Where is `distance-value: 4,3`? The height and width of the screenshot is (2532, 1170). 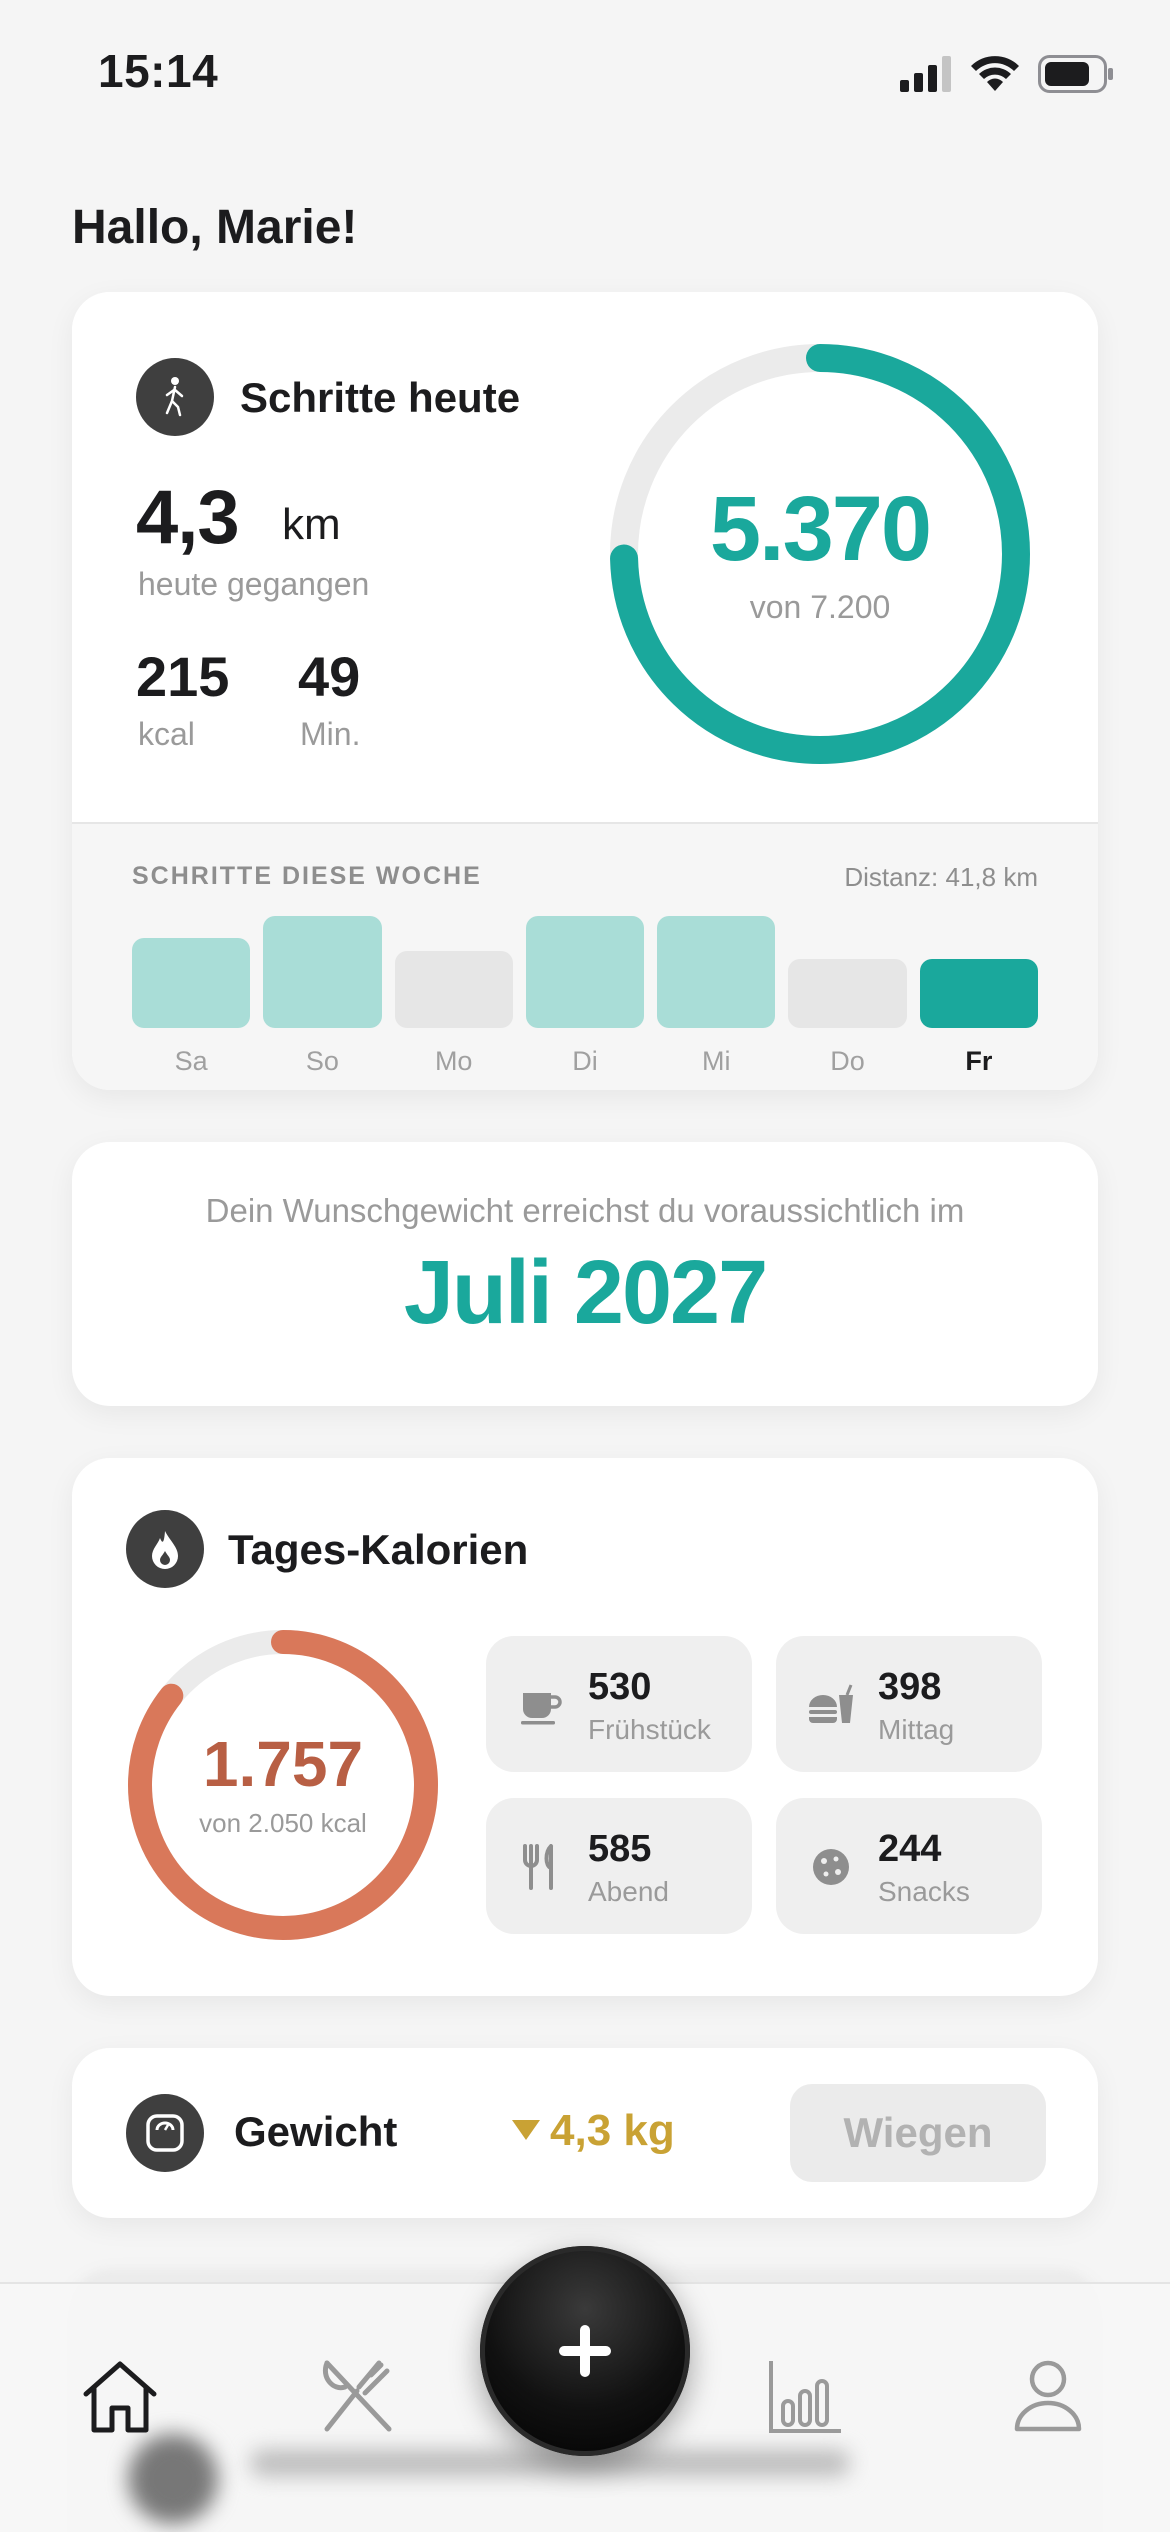
distance-value: 4,3 is located at coordinates (188, 517).